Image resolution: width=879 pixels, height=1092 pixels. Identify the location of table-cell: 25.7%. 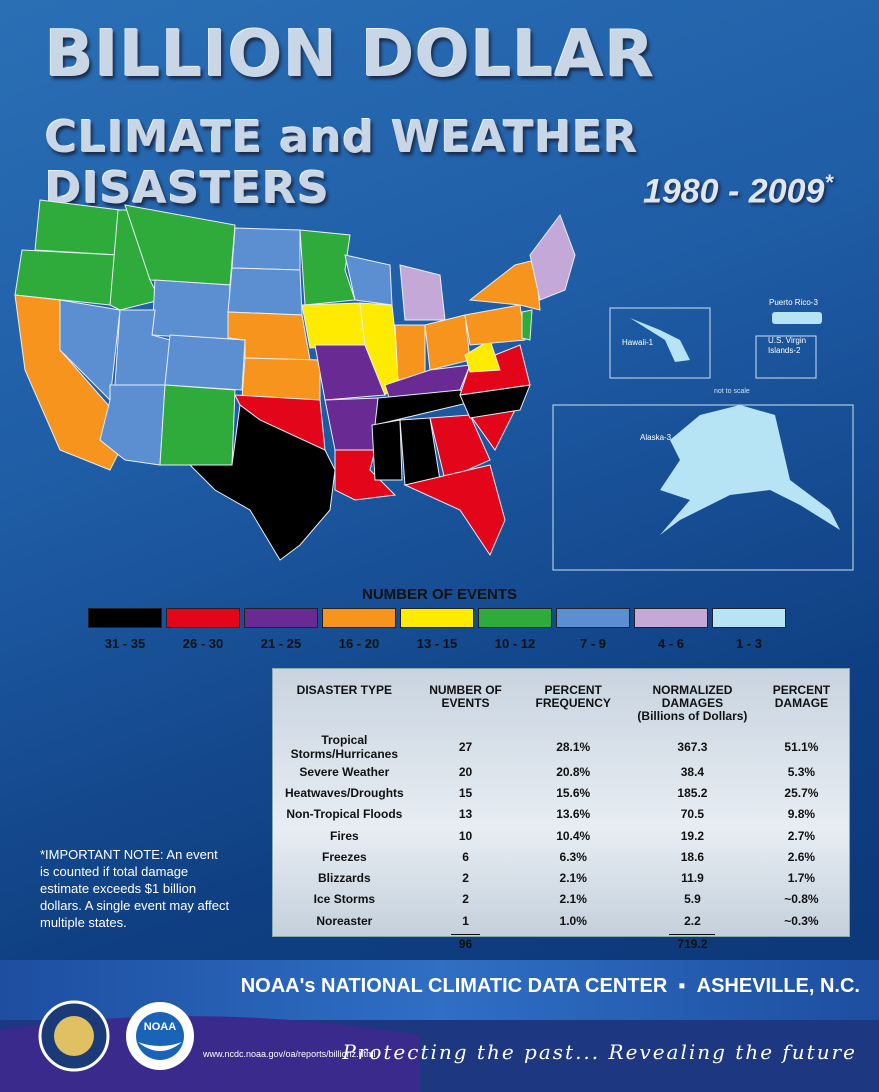
(801, 792).